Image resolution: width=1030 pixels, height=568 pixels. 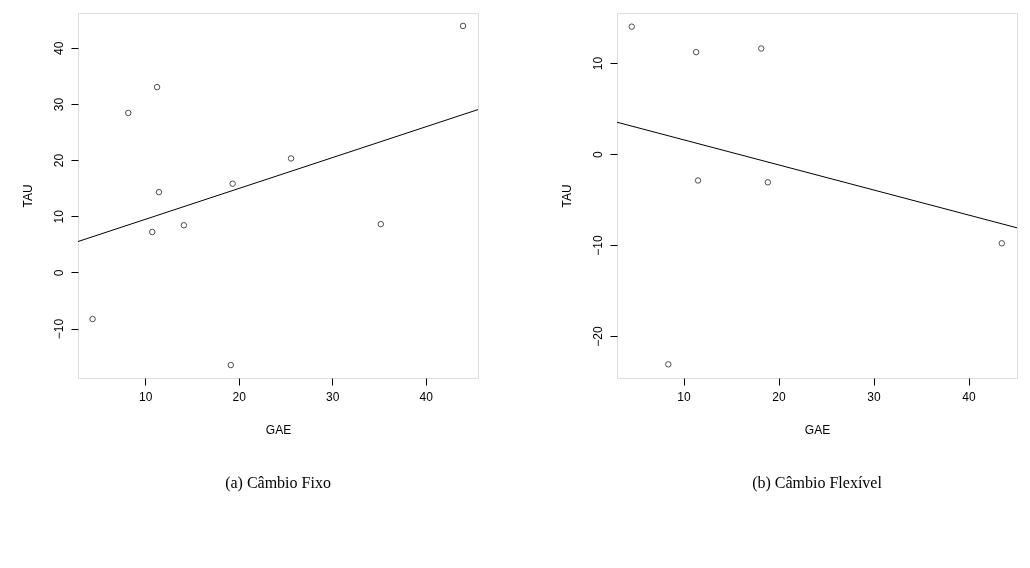 I want to click on text: (a) Câmbio Fixo, so click(x=278, y=483).